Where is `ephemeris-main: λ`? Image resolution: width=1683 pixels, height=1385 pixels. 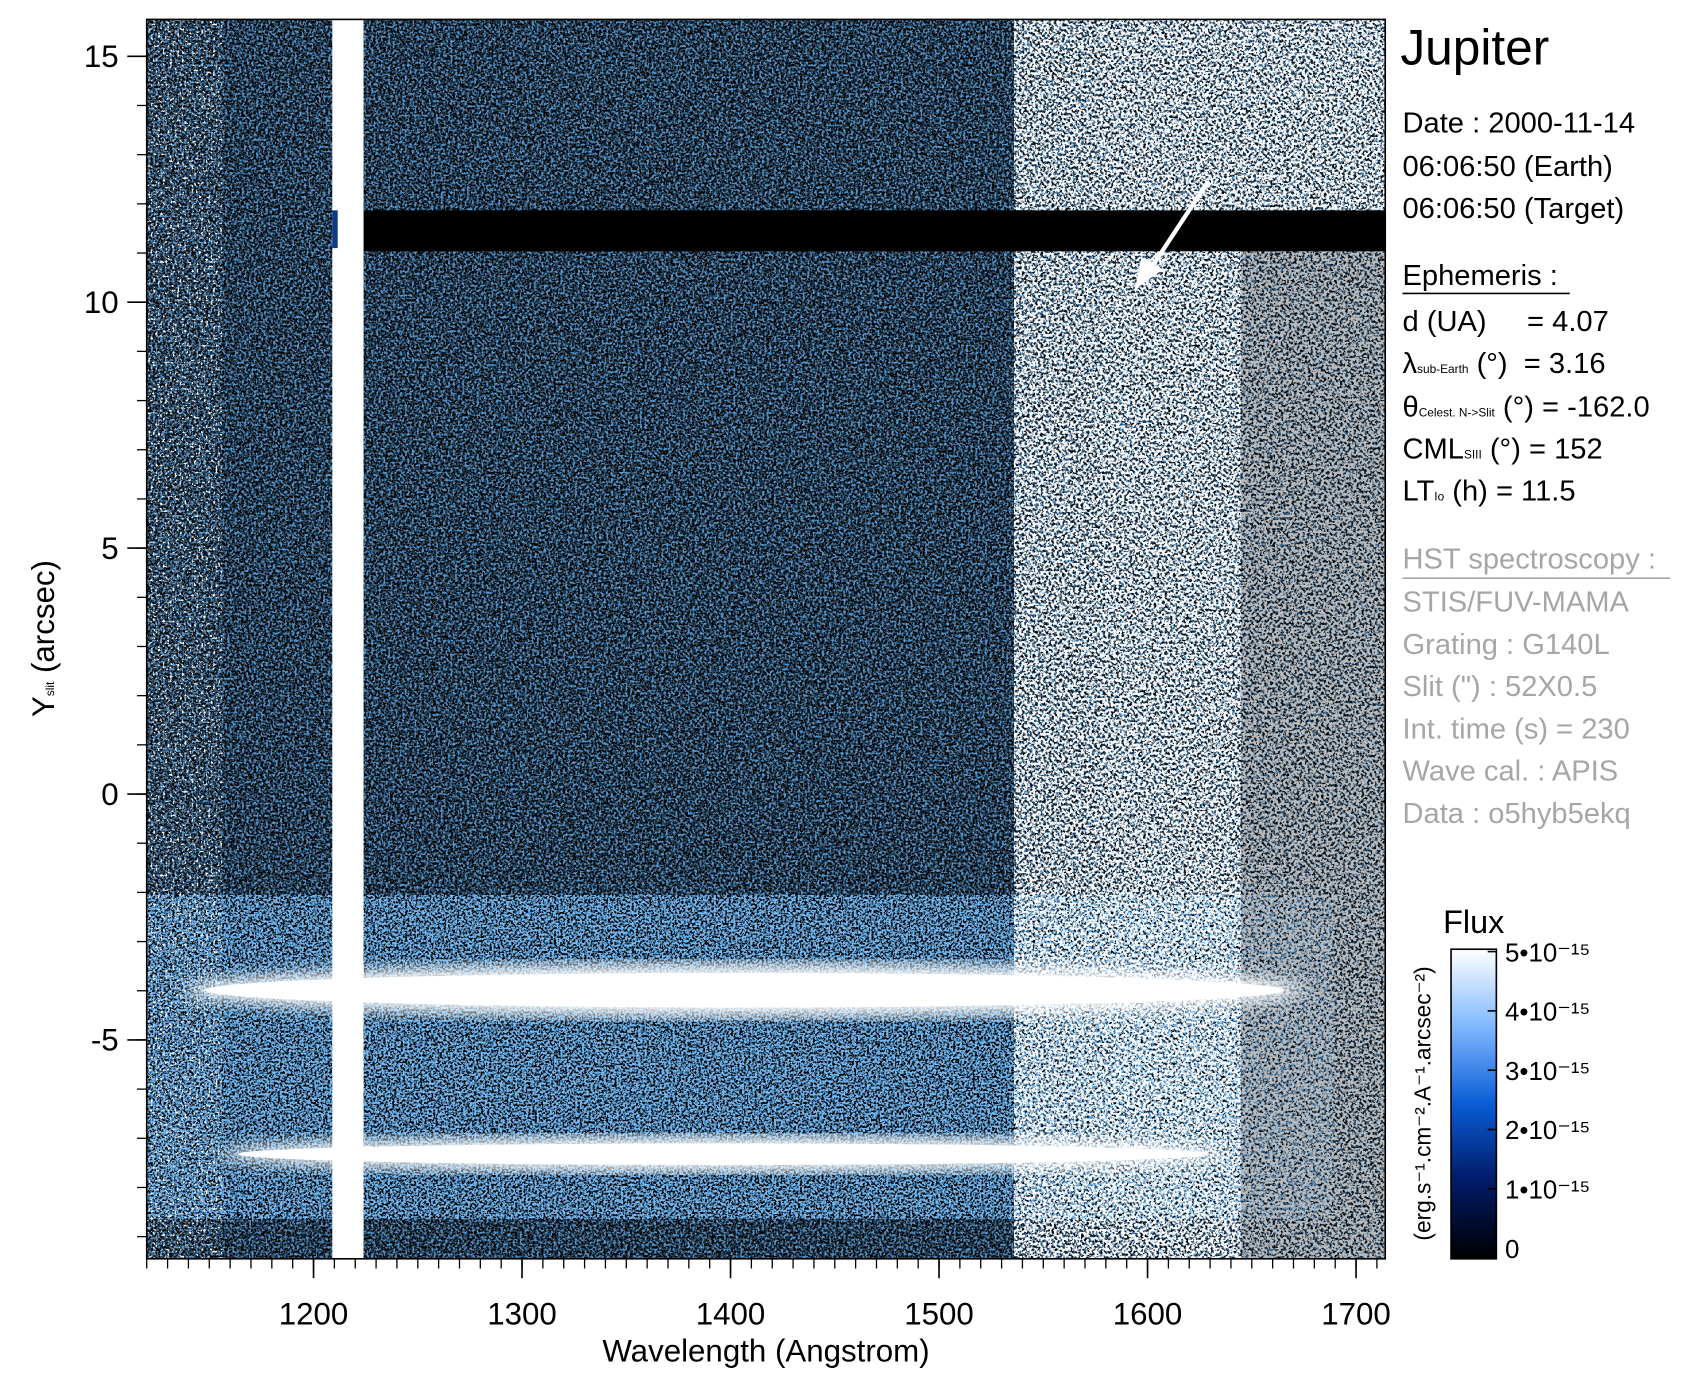
ephemeris-main: λ is located at coordinates (1410, 364).